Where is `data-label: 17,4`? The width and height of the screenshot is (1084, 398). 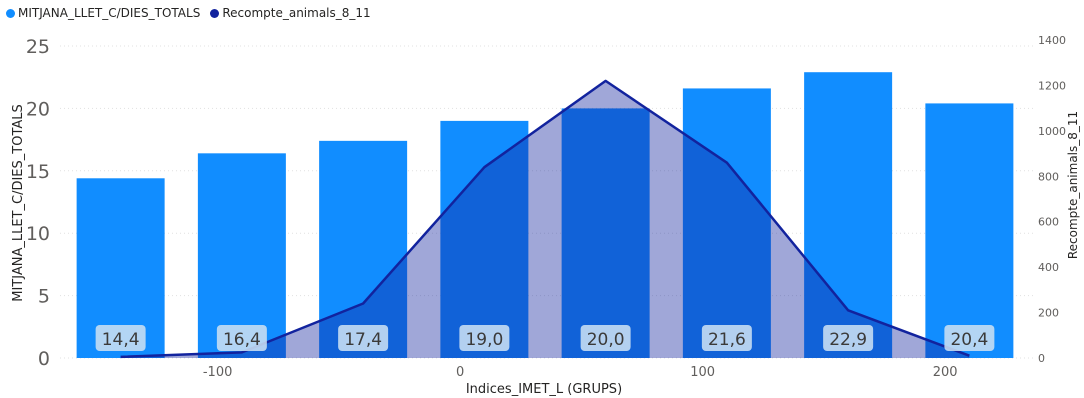
data-label: 17,4 is located at coordinates (363, 340).